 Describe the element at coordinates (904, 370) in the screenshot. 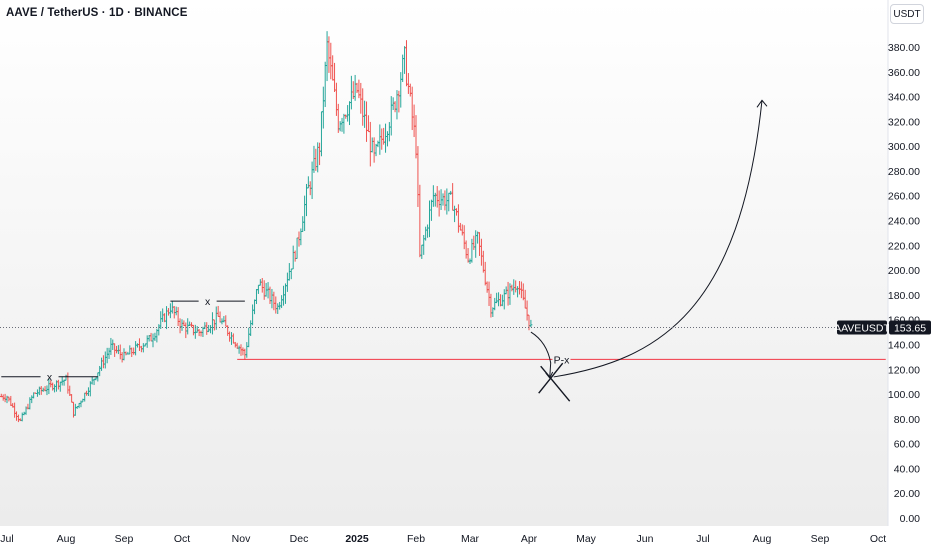

I see `y-tick-label: 120.00` at that location.